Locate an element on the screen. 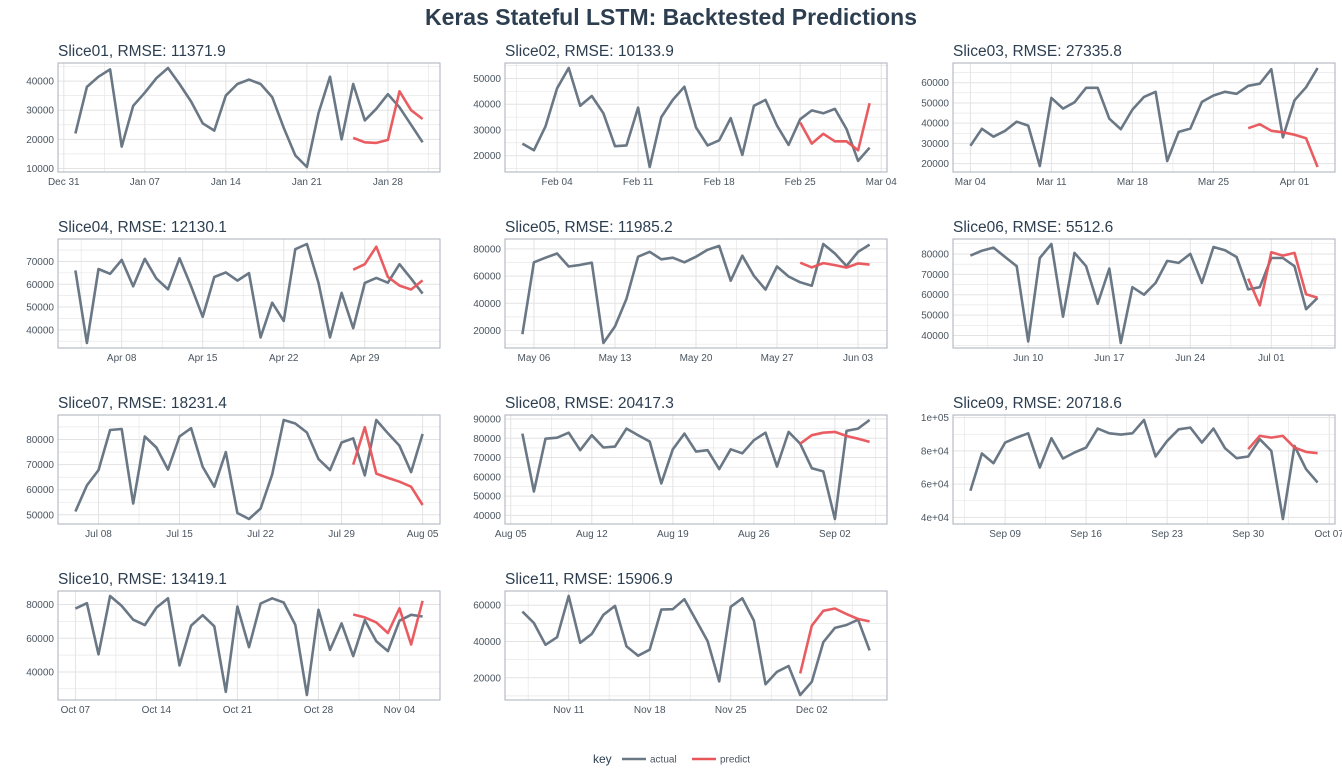 This screenshot has height=776, width=1342. x-tick-label: Jul 29 is located at coordinates (341, 534).